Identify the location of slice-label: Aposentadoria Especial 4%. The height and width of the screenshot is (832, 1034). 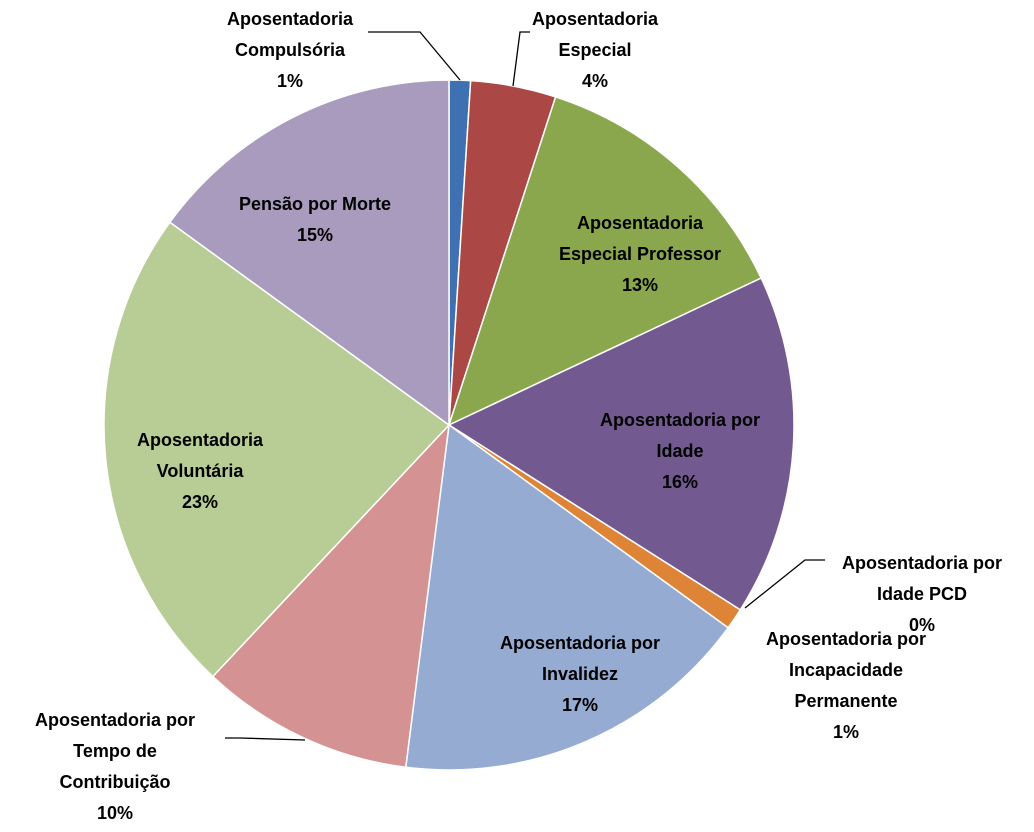
(595, 50).